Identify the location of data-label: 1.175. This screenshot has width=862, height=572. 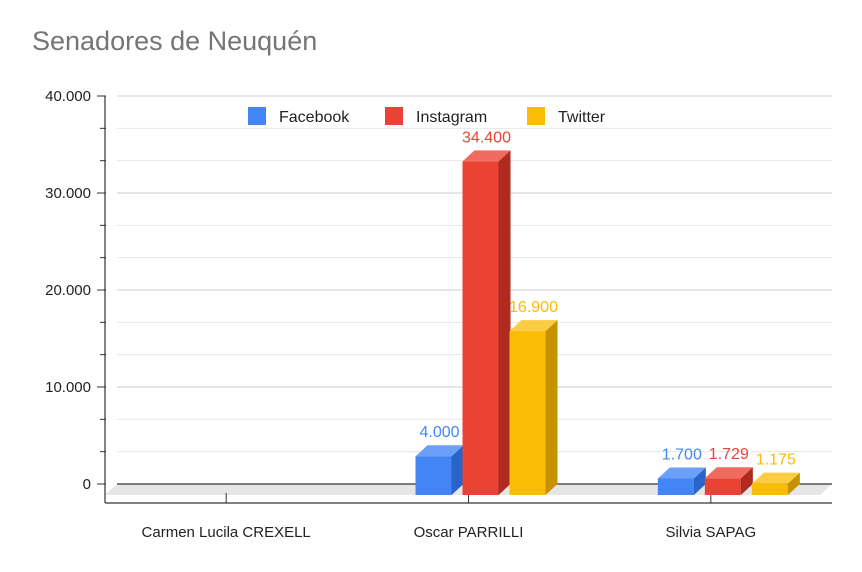
(776, 460).